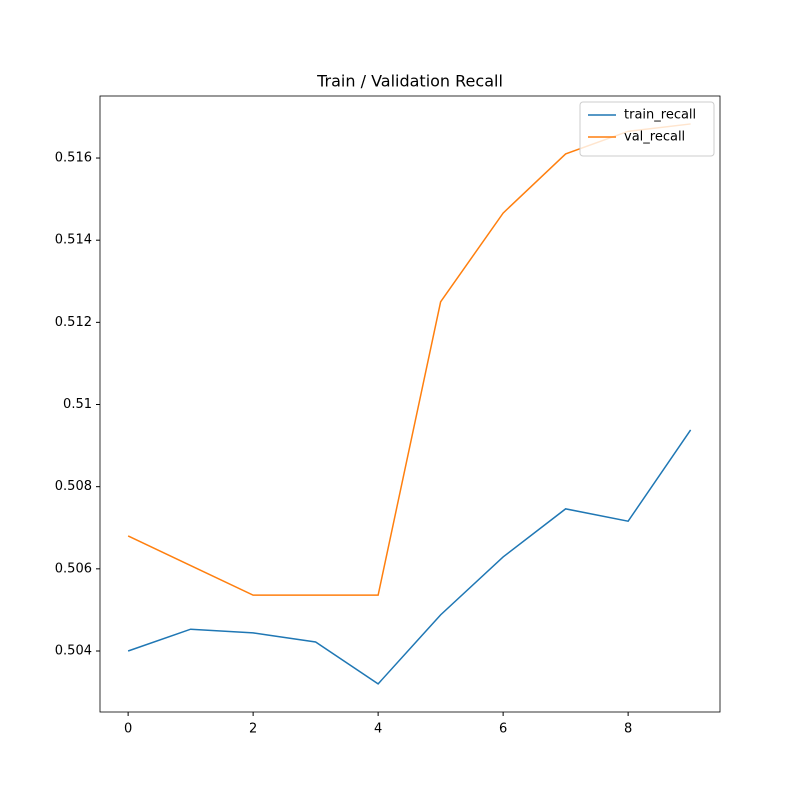 The height and width of the screenshot is (804, 800). What do you see at coordinates (128, 729) in the screenshot?
I see `x-tick-label: 0` at bounding box center [128, 729].